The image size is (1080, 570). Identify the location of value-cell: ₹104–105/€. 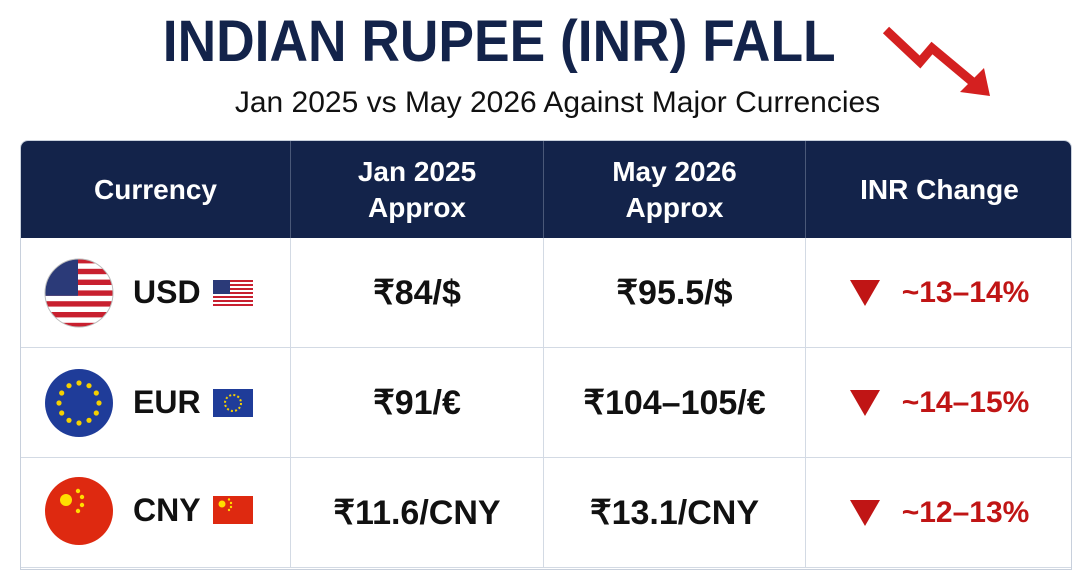
(675, 403).